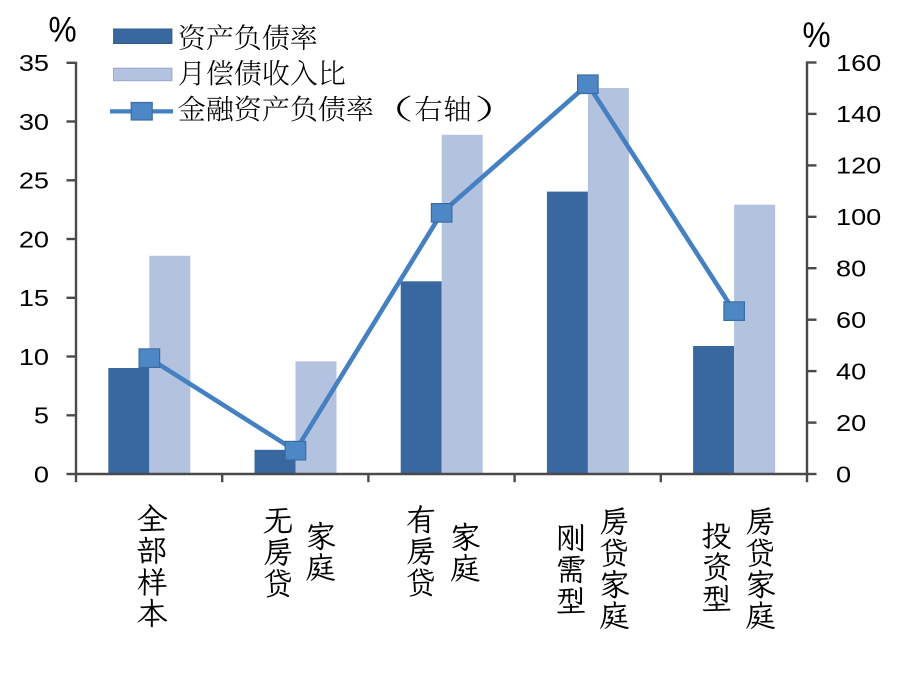 The width and height of the screenshot is (900, 674). What do you see at coordinates (41, 416) in the screenshot?
I see `svg-text: 5` at bounding box center [41, 416].